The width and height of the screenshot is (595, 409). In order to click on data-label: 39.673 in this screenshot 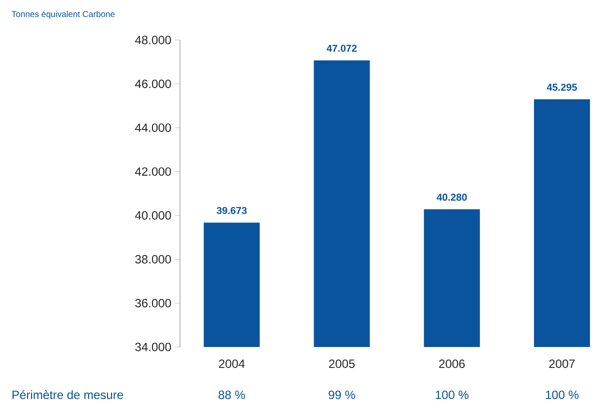, I will do `click(231, 210)`.